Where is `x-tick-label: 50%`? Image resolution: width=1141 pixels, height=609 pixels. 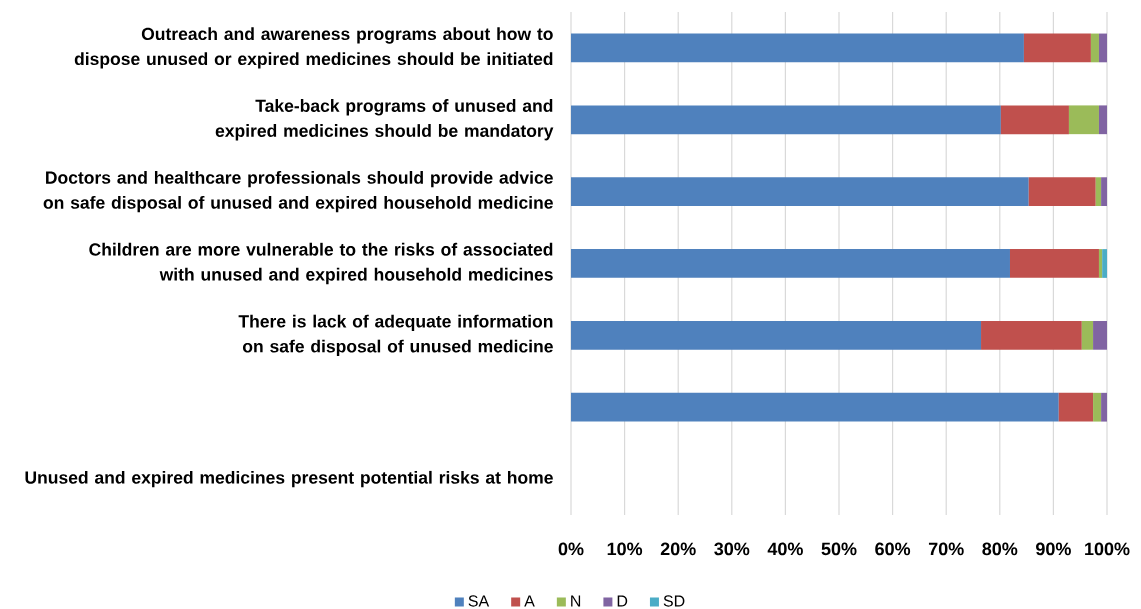 x-tick-label: 50% is located at coordinates (839, 549).